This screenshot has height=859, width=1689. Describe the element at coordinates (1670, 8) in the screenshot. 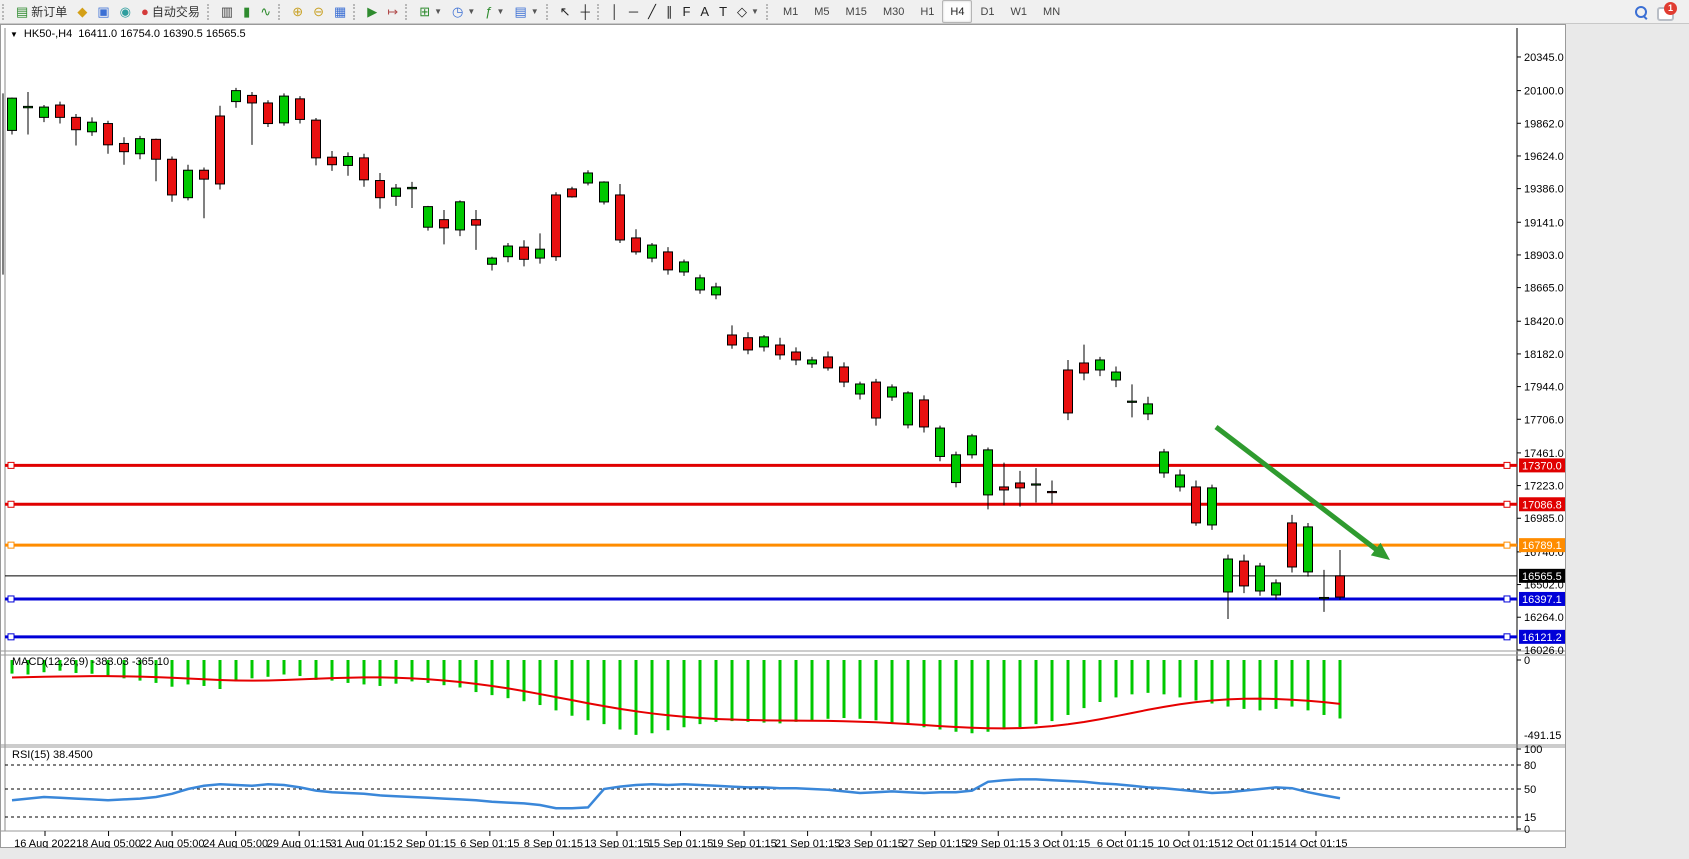

I see `notification-badge: 1` at that location.